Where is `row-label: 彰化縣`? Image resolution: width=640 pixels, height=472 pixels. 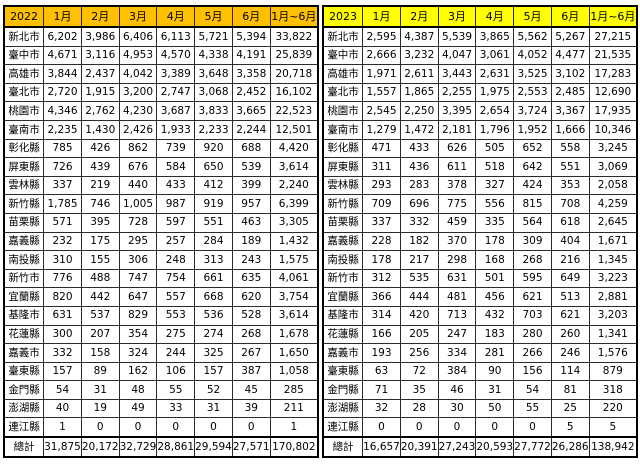
row-label: 彰化縣 is located at coordinates (343, 148).